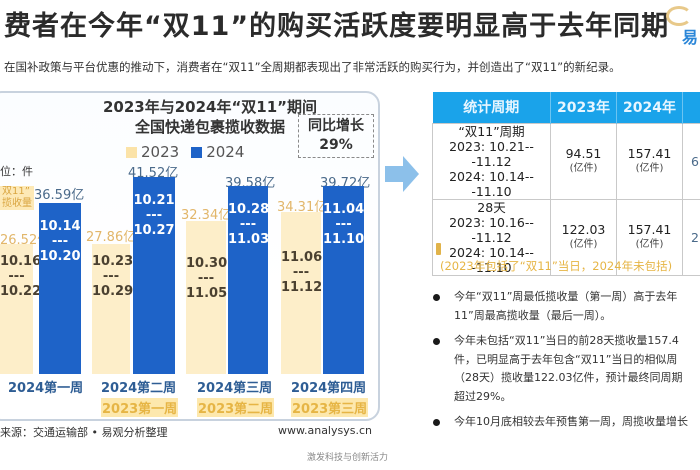 The width and height of the screenshot is (700, 470). What do you see at coordinates (139, 388) in the screenshot?
I see `x-label-2024-week2: 2024第二周` at bounding box center [139, 388].